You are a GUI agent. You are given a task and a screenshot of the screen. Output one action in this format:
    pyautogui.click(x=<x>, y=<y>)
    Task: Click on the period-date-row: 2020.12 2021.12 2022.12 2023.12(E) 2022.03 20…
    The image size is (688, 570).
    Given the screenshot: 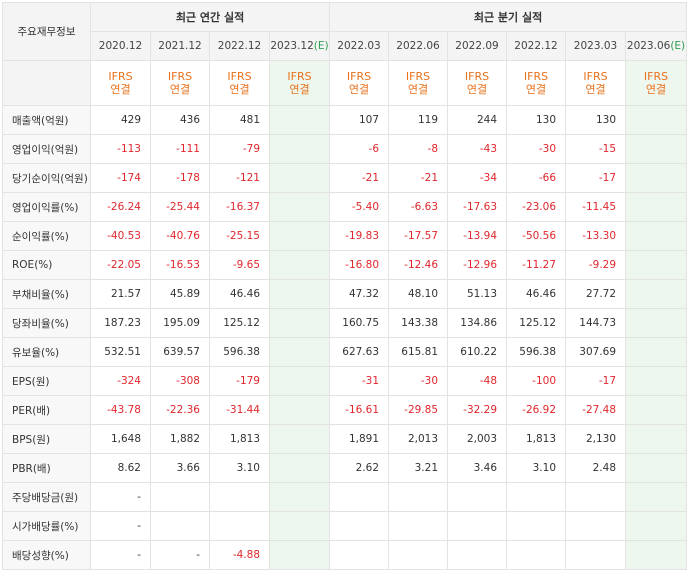 What is the action you would take?
    pyautogui.click(x=345, y=46)
    